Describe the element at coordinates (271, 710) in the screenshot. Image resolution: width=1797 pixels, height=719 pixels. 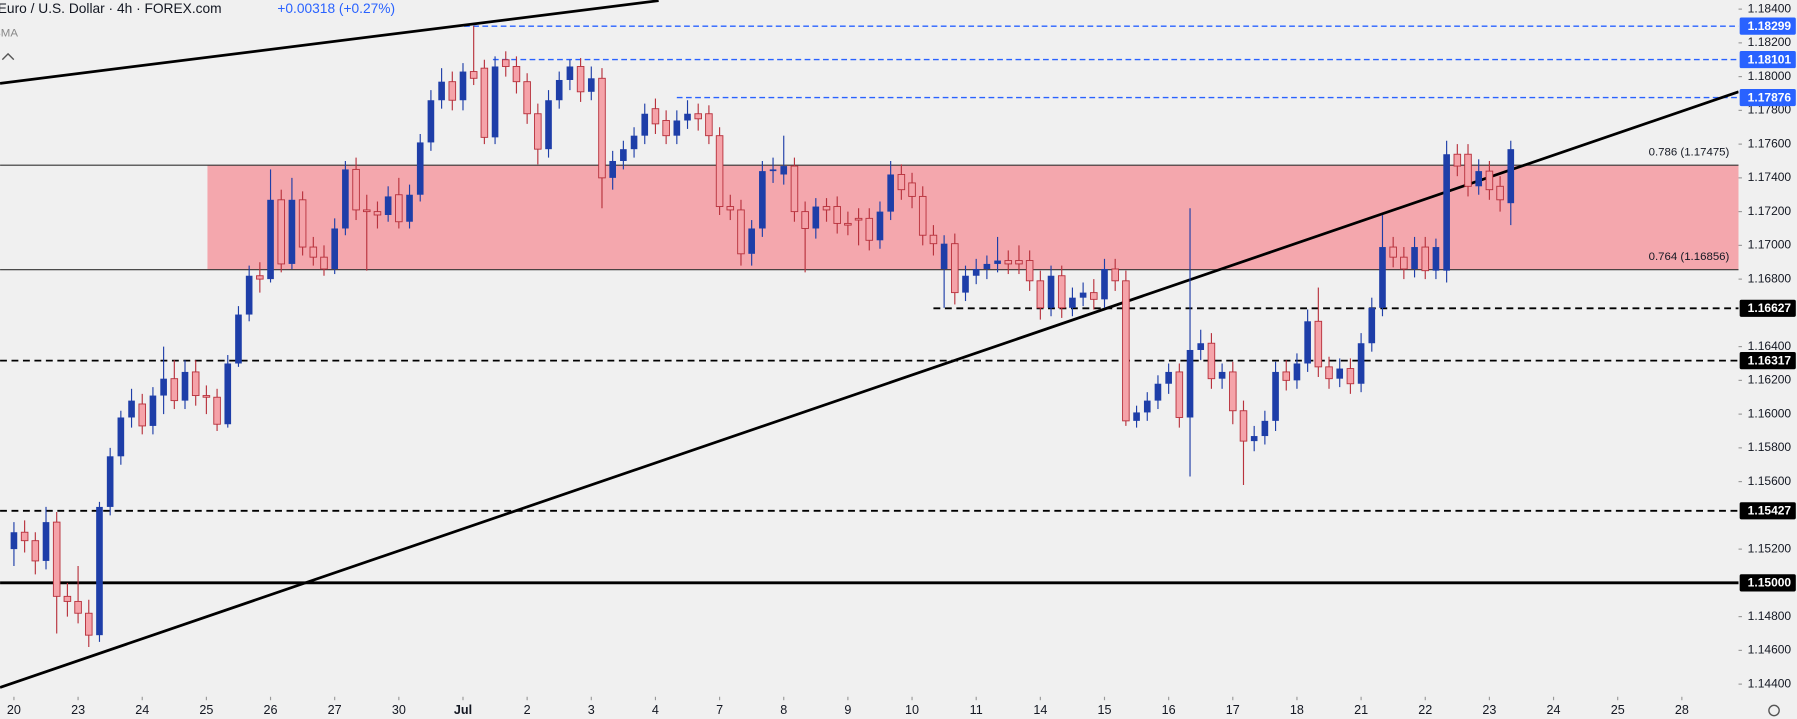
I see `x-tick-label: 26` at that location.